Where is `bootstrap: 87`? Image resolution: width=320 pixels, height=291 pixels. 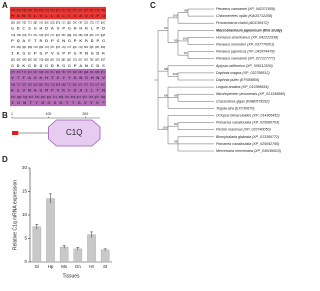
bootstrap: 87 is located at coordinates (186, 53).